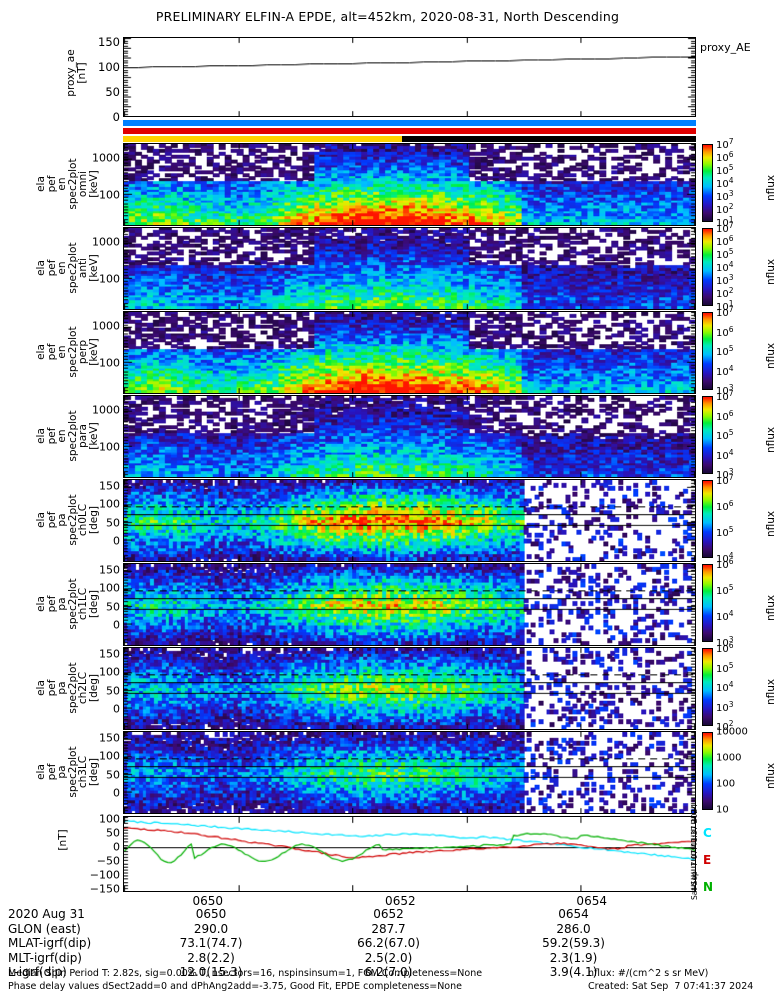 This screenshot has height=1000, width=775. I want to click on ytick-pa-ch0: 50, so click(113, 523).